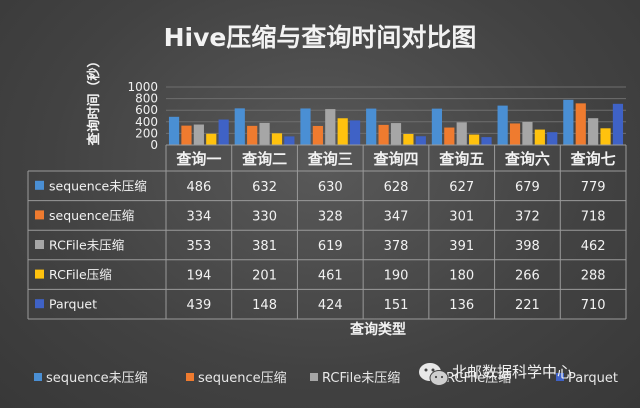  What do you see at coordinates (146, 122) in the screenshot?
I see `y-tick-label: 400` at bounding box center [146, 122].